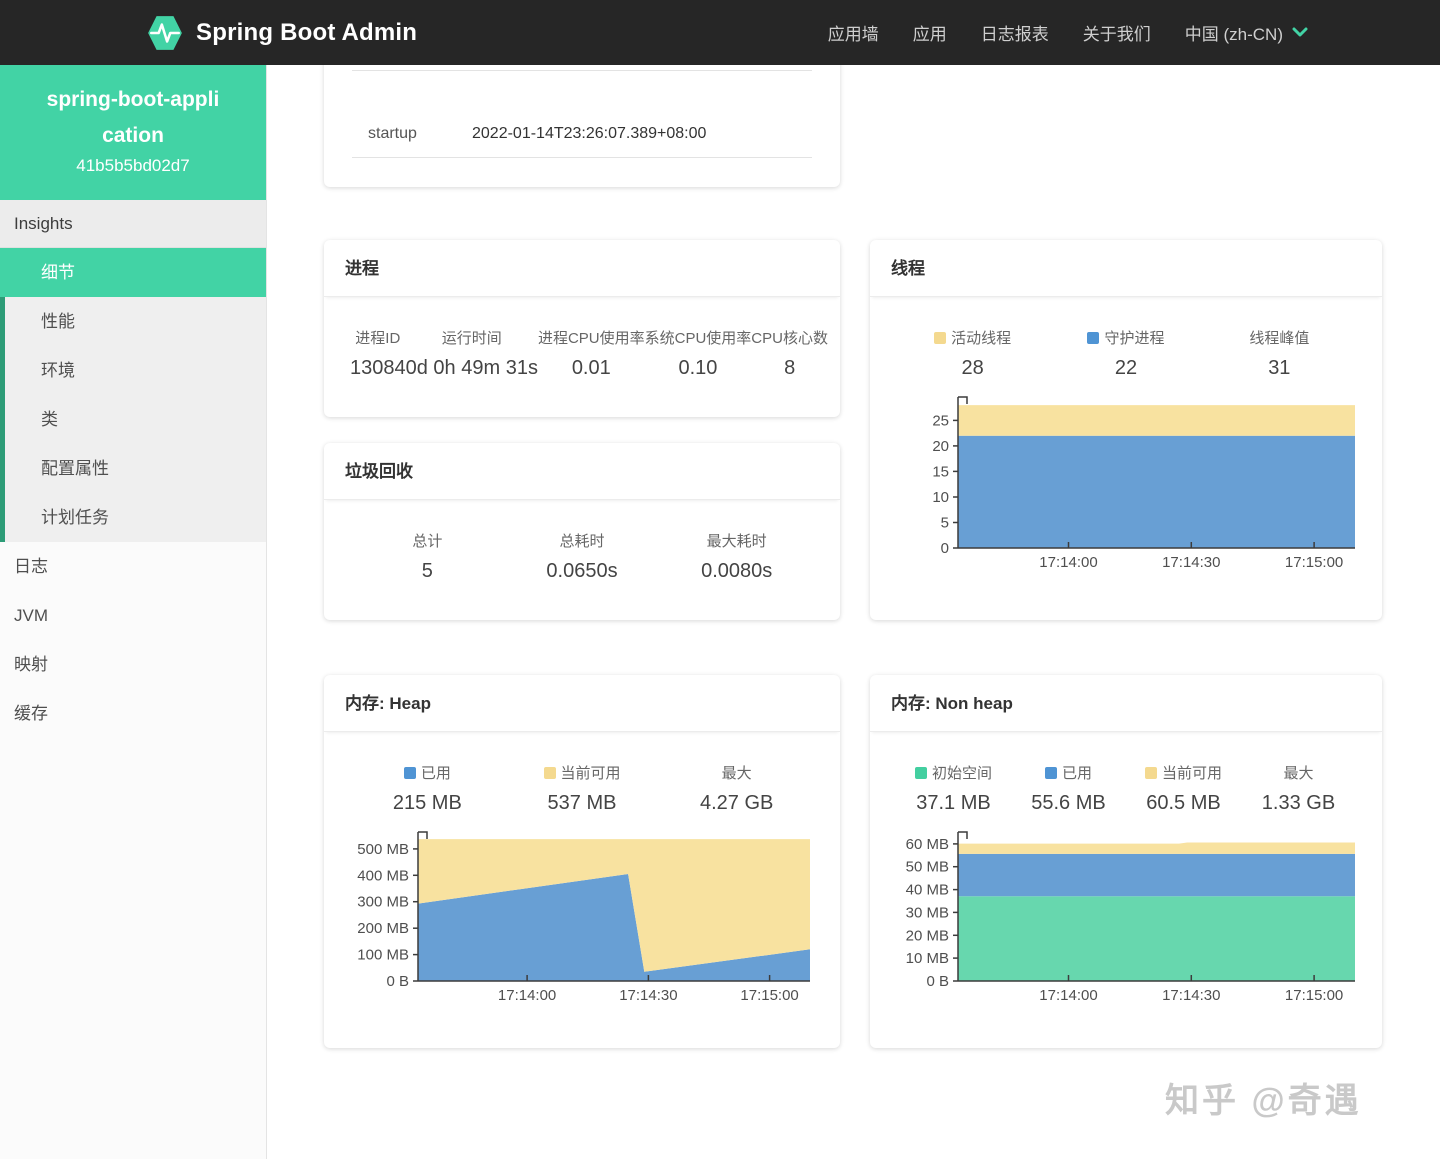 The height and width of the screenshot is (1159, 1440). Describe the element at coordinates (1143, 483) in the screenshot. I see `threads-area-chart: 0 5 10 15 20 25 17:14:00 17:14:30 17:15:00` at that location.